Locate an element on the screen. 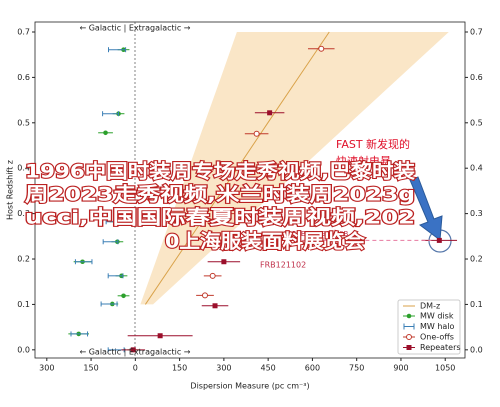  legend-box is located at coordinates (429, 327).